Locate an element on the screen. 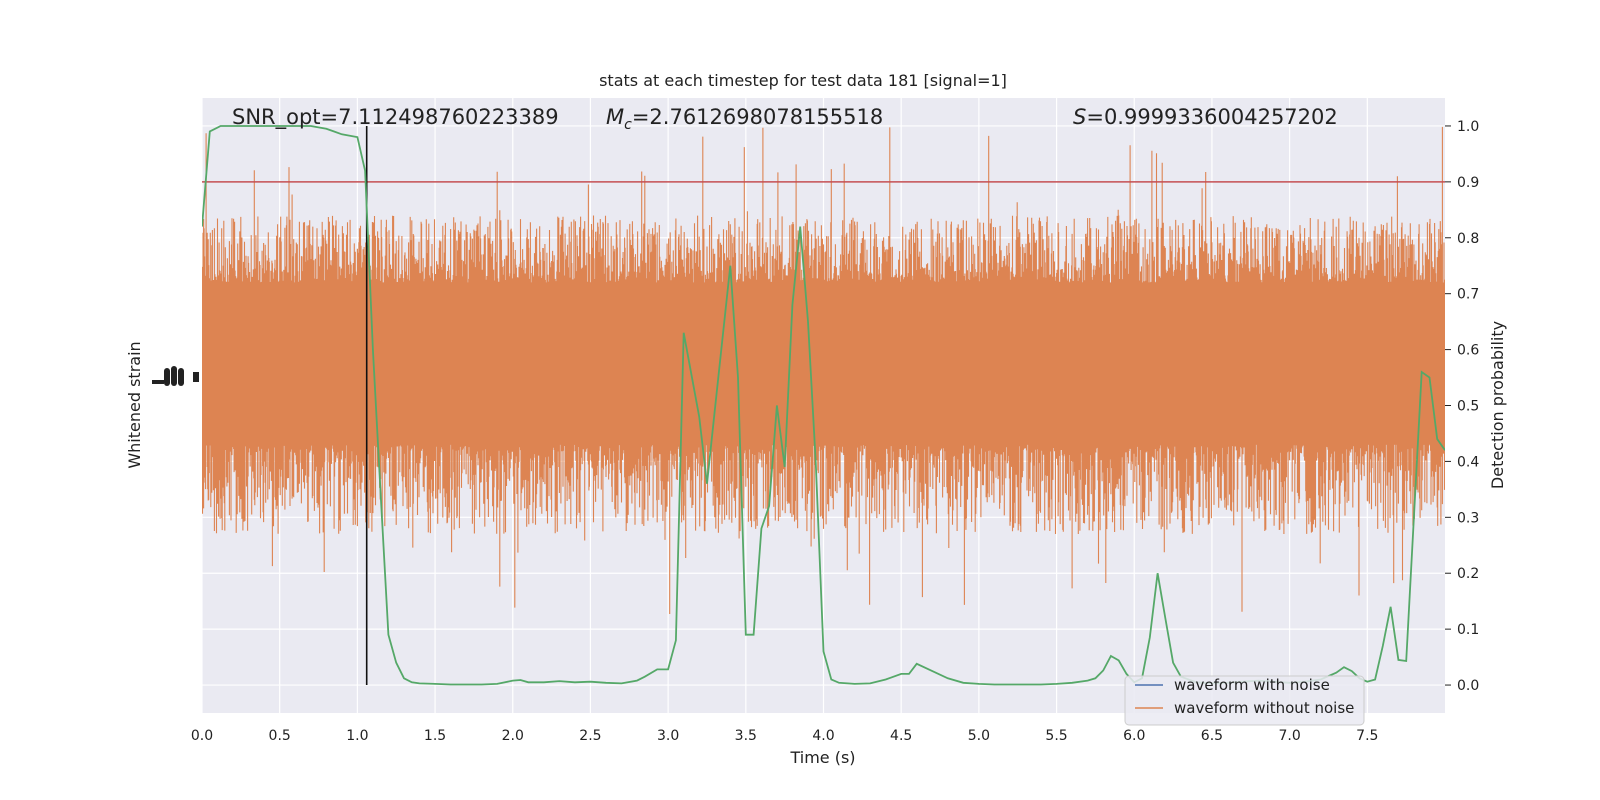  y-tick-label: 0.4 is located at coordinates (1468, 462).